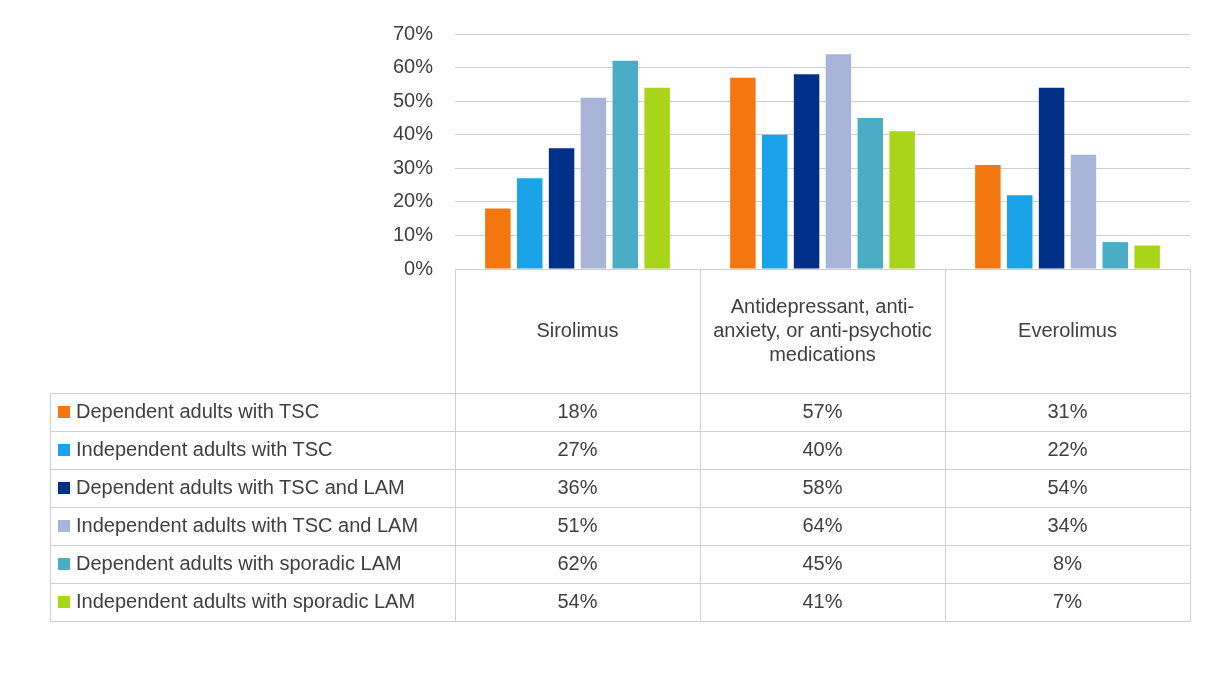 The image size is (1215, 691). Describe the element at coordinates (413, 32) in the screenshot. I see `y-tick-label: 70%` at that location.